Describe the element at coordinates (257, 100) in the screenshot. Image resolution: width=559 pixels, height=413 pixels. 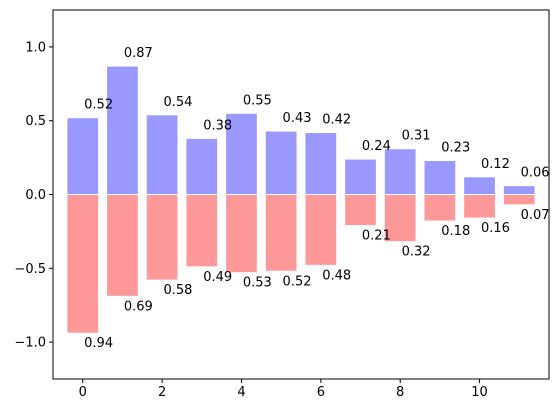
I see `positive-bar-label-4: 0.55` at that location.